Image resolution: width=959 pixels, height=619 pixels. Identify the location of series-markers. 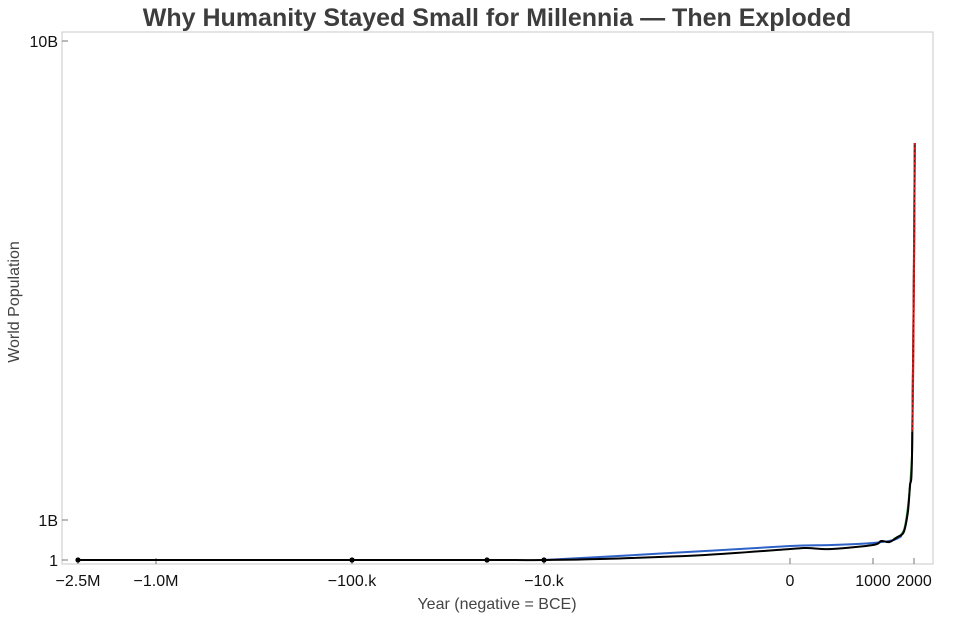
(311, 560).